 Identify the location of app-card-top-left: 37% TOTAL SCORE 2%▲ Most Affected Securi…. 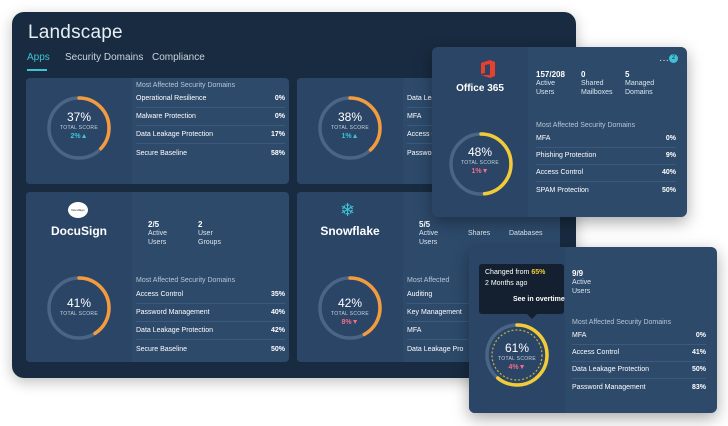
(157, 131).